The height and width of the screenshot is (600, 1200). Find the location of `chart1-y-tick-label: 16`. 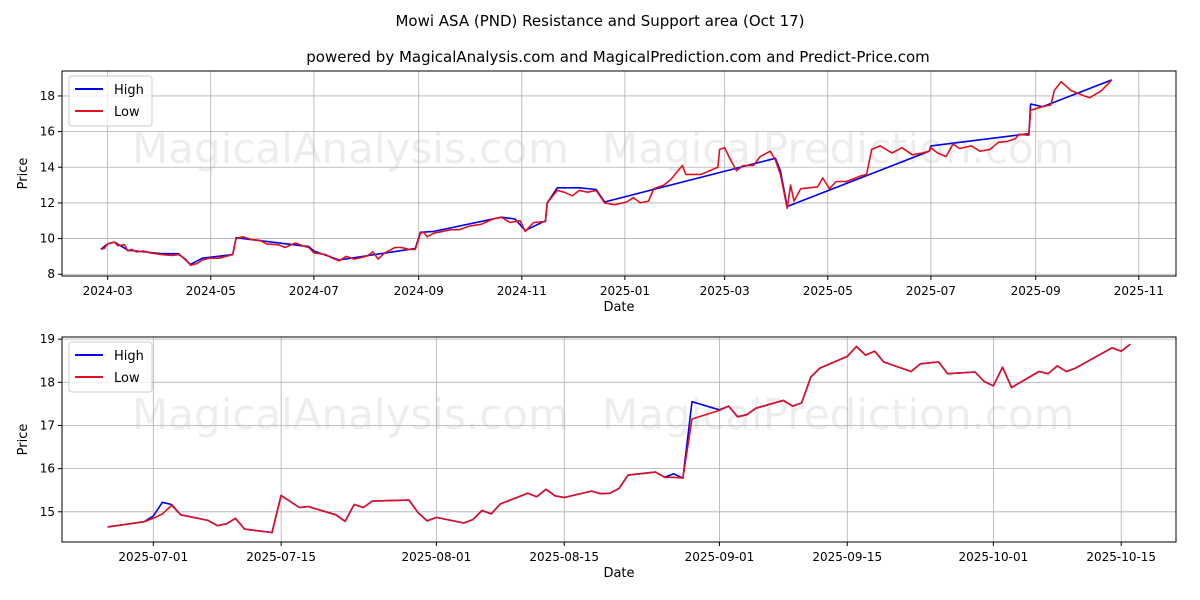

chart1-y-tick-label: 16 is located at coordinates (47, 132).